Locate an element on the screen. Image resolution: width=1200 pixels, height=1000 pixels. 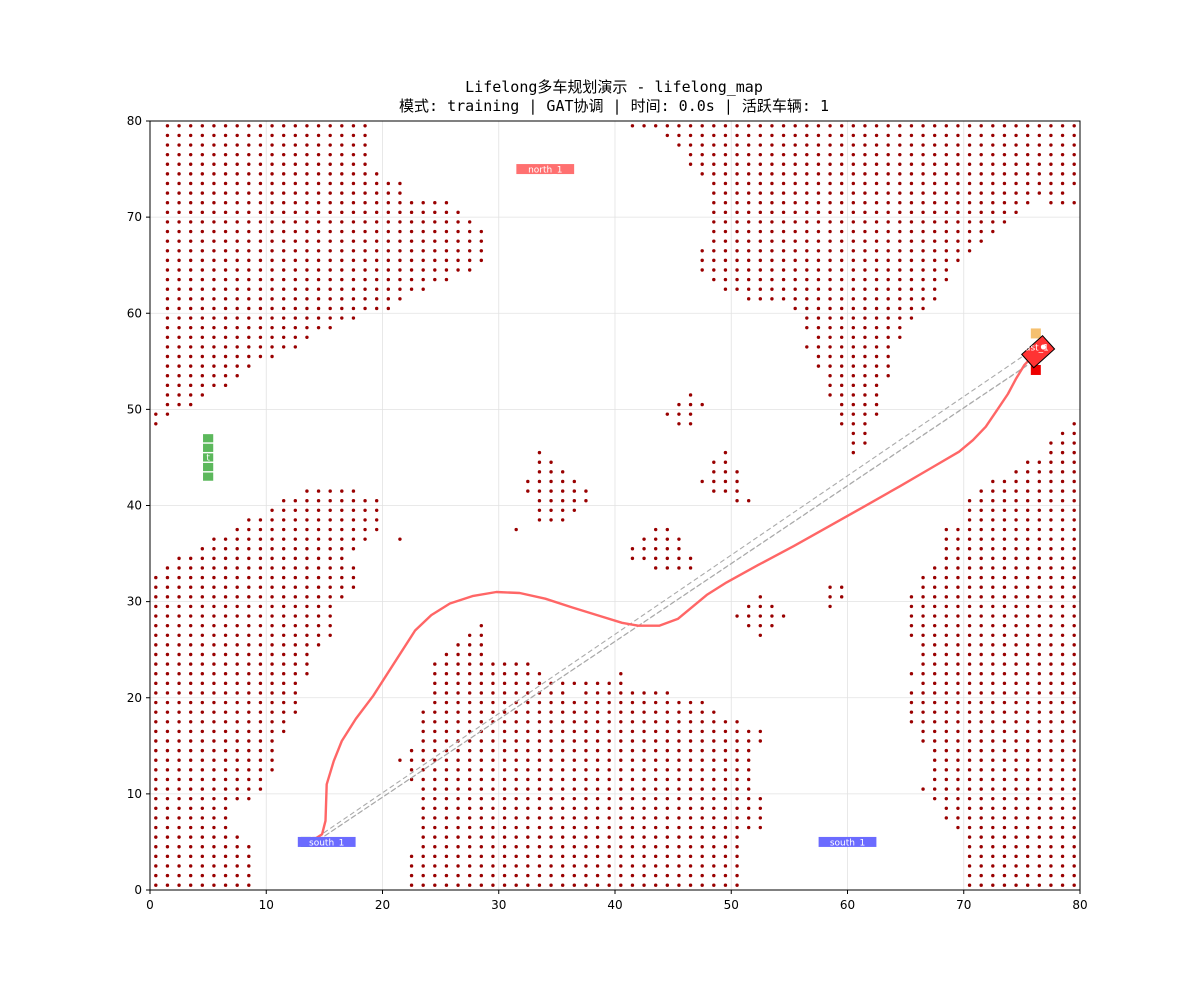
y-tick-label: 50 is located at coordinates (134, 409).